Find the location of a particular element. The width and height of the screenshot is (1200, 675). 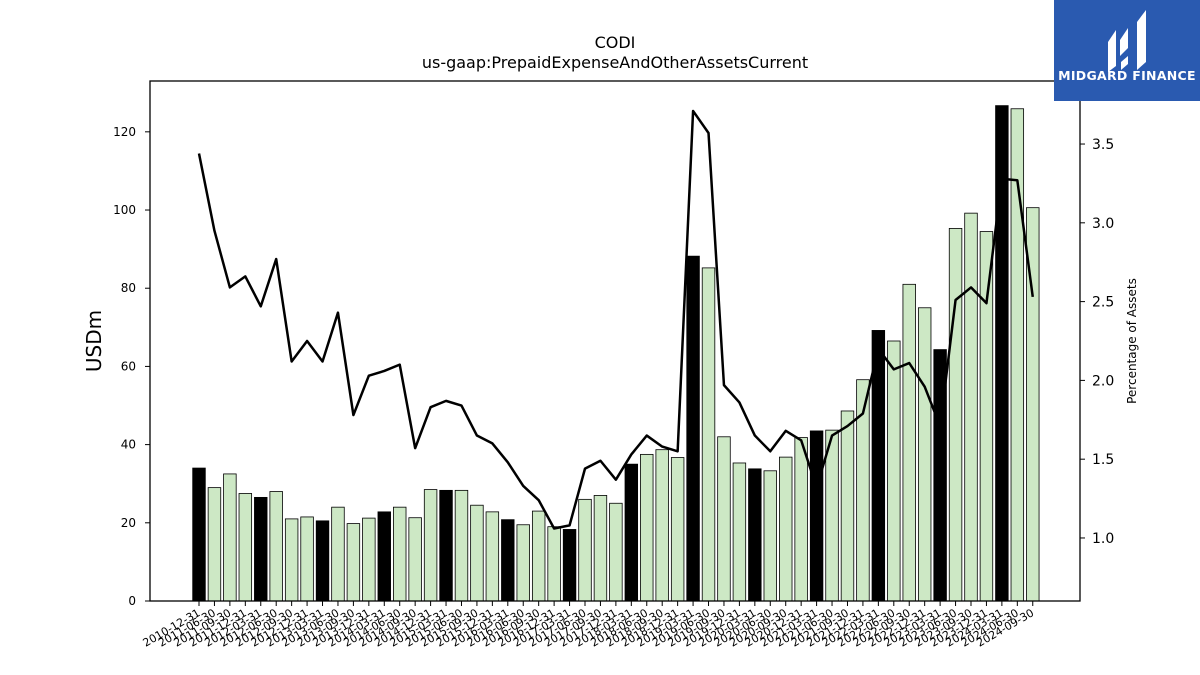

y-tick-label: 60 is located at coordinates (128, 366).